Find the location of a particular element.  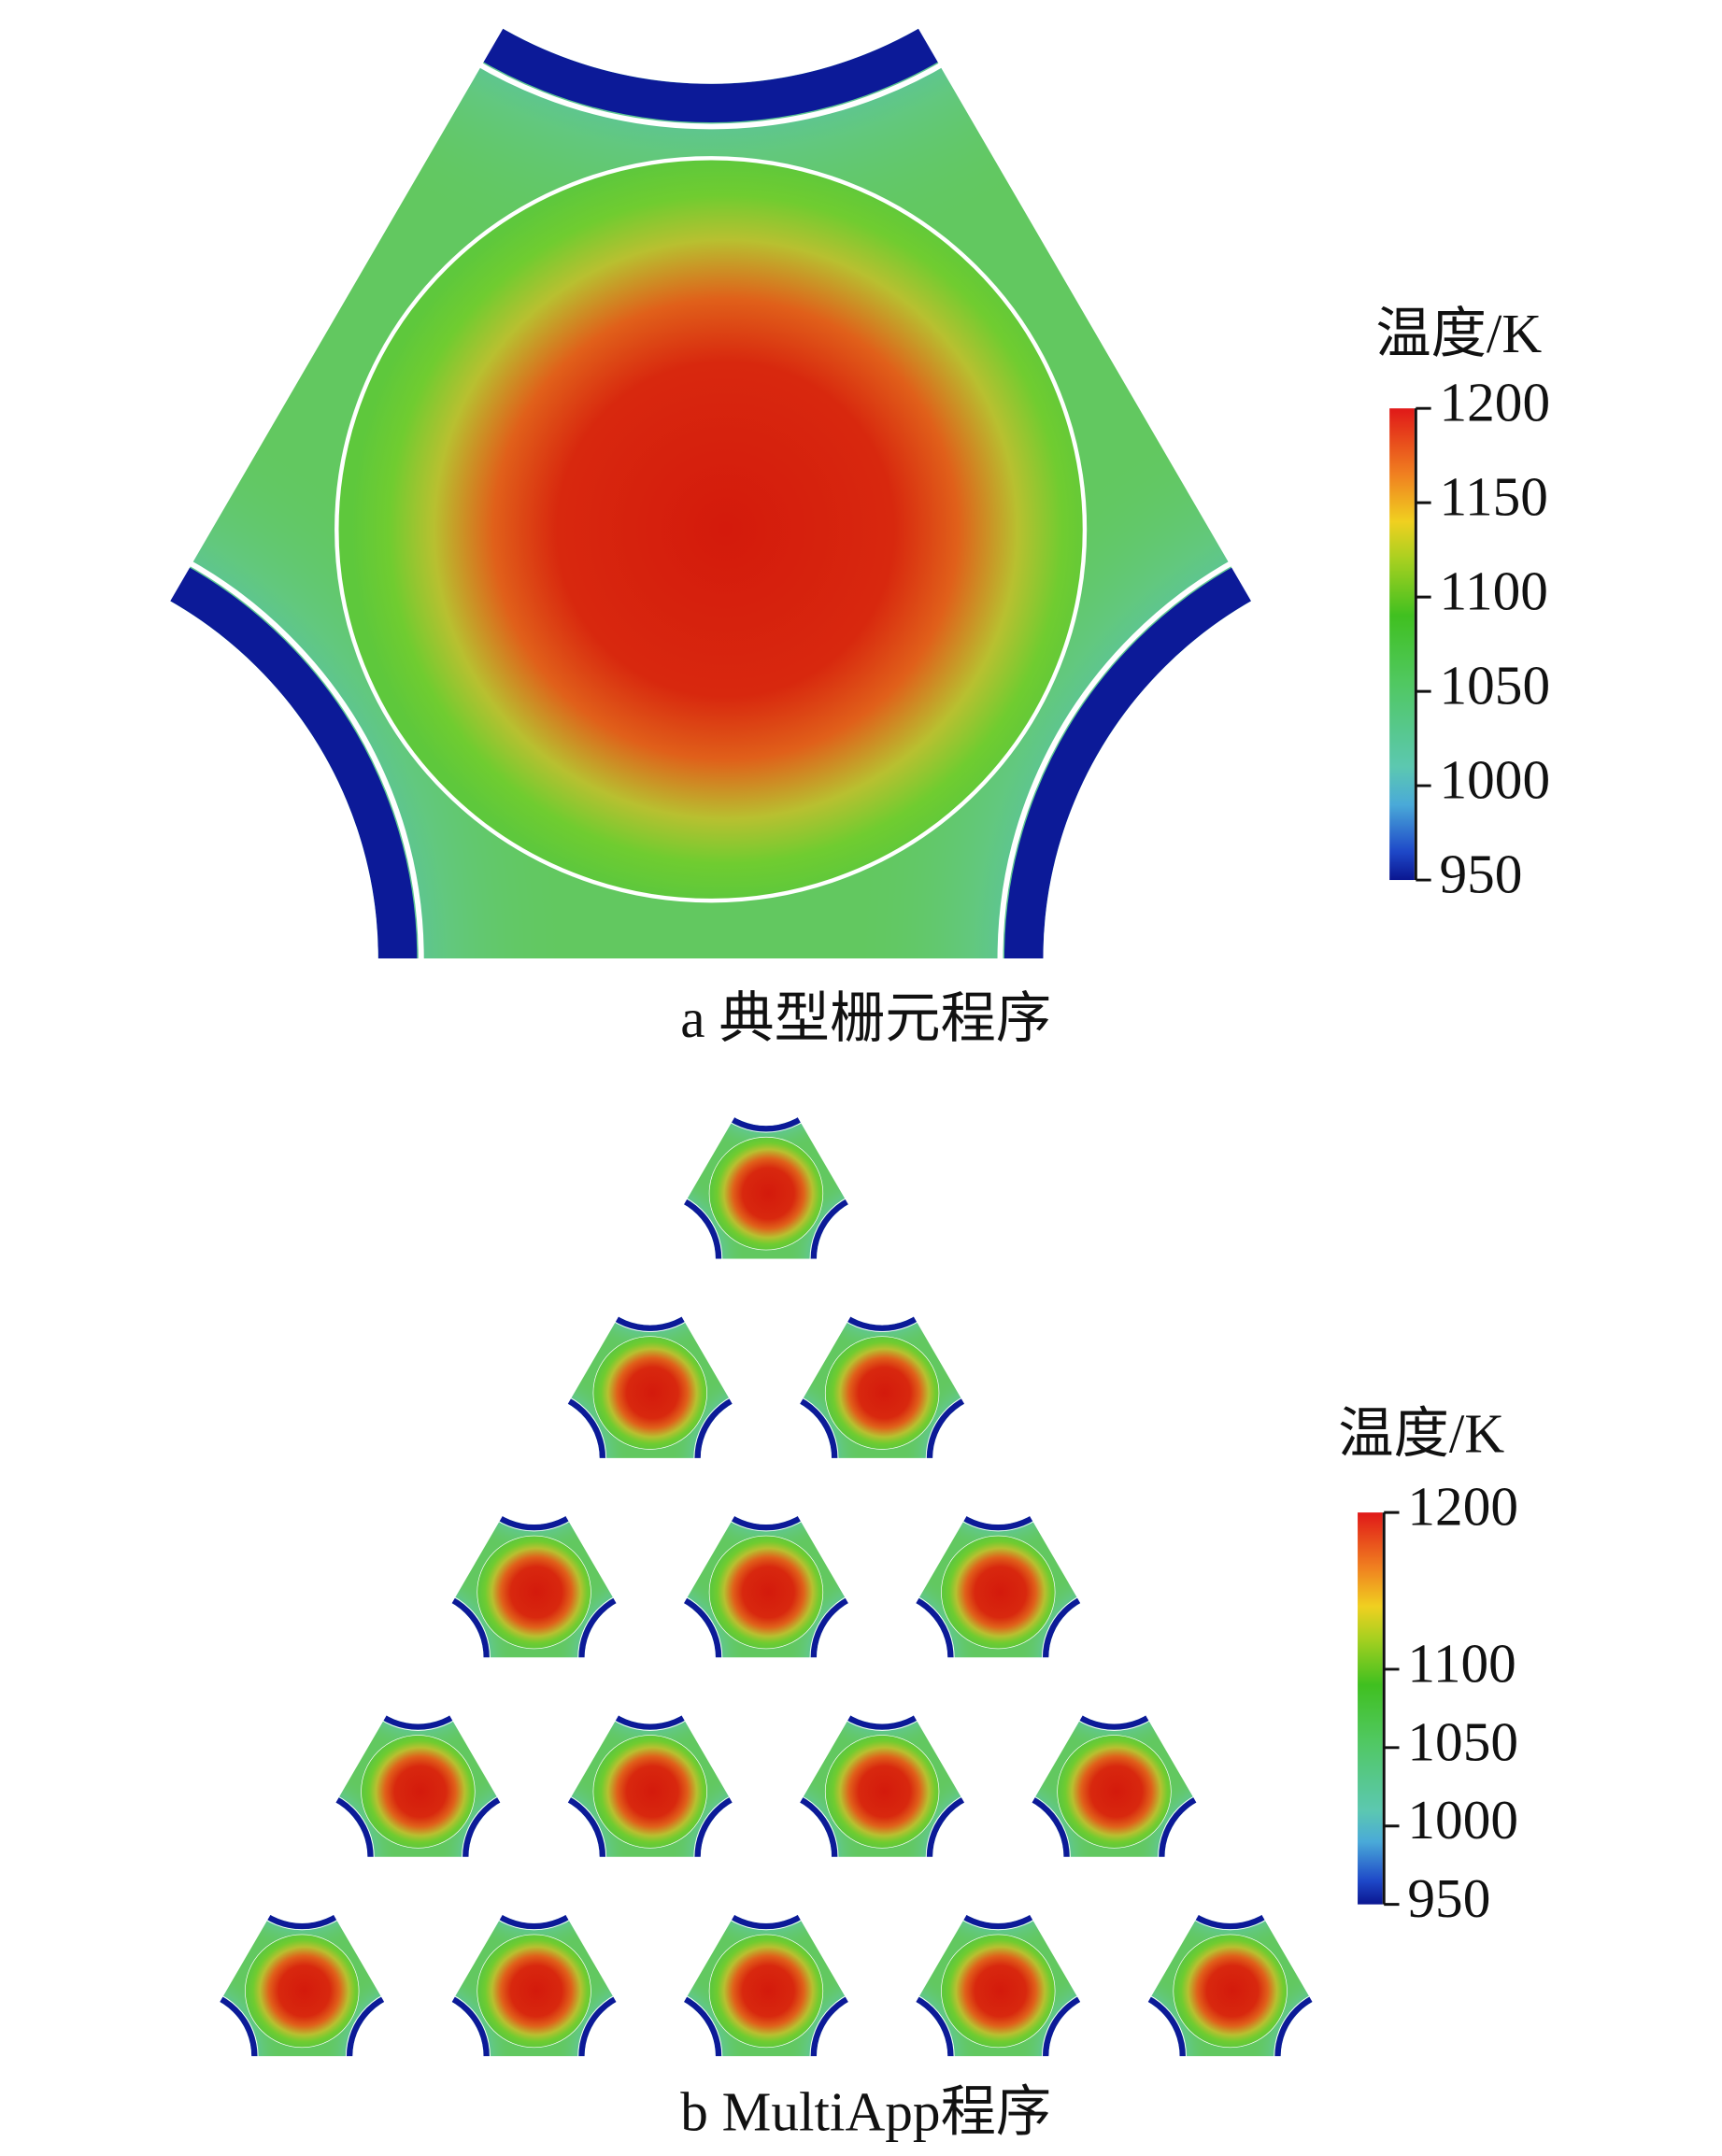

caption: b MultiApp程序 is located at coordinates (865, 2111).